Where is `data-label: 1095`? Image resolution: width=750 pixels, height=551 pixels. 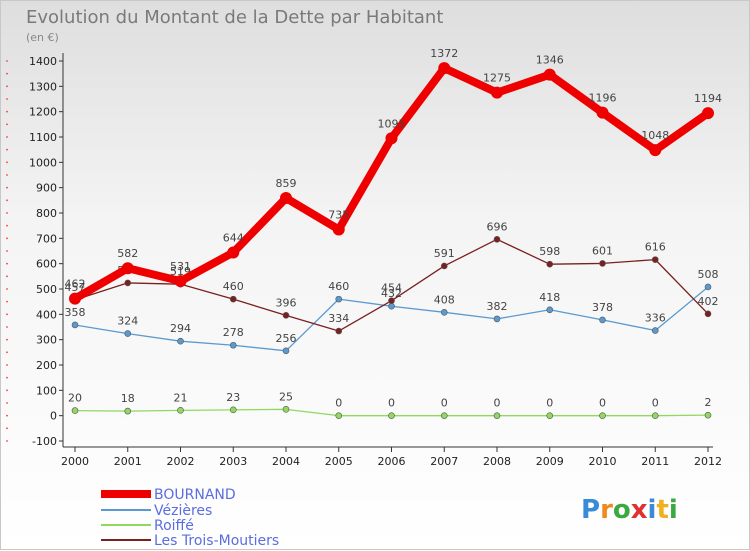
data-label: 1095 is located at coordinates (392, 123).